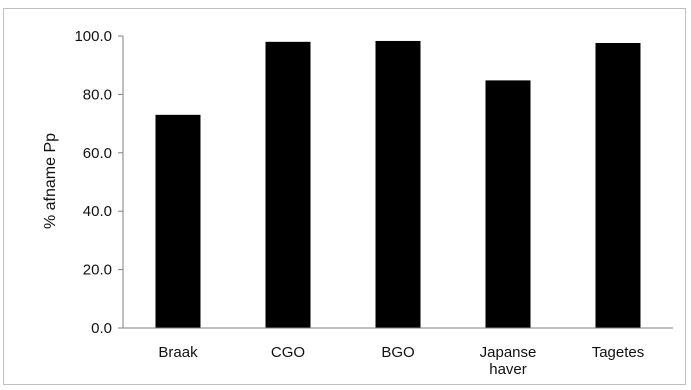 The height and width of the screenshot is (390, 691). Describe the element at coordinates (288, 352) in the screenshot. I see `x-category-label: CGO` at that location.